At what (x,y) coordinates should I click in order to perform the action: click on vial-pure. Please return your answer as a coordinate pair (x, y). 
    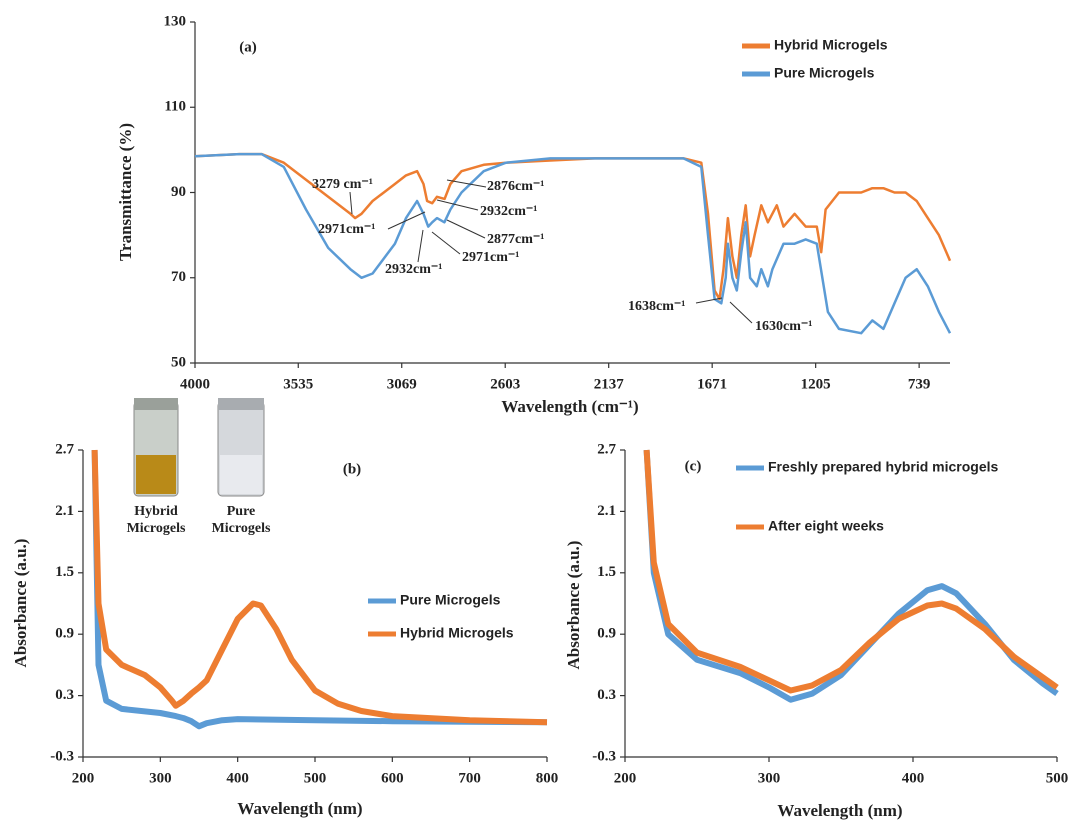
    Looking at the image, I should click on (241, 447).